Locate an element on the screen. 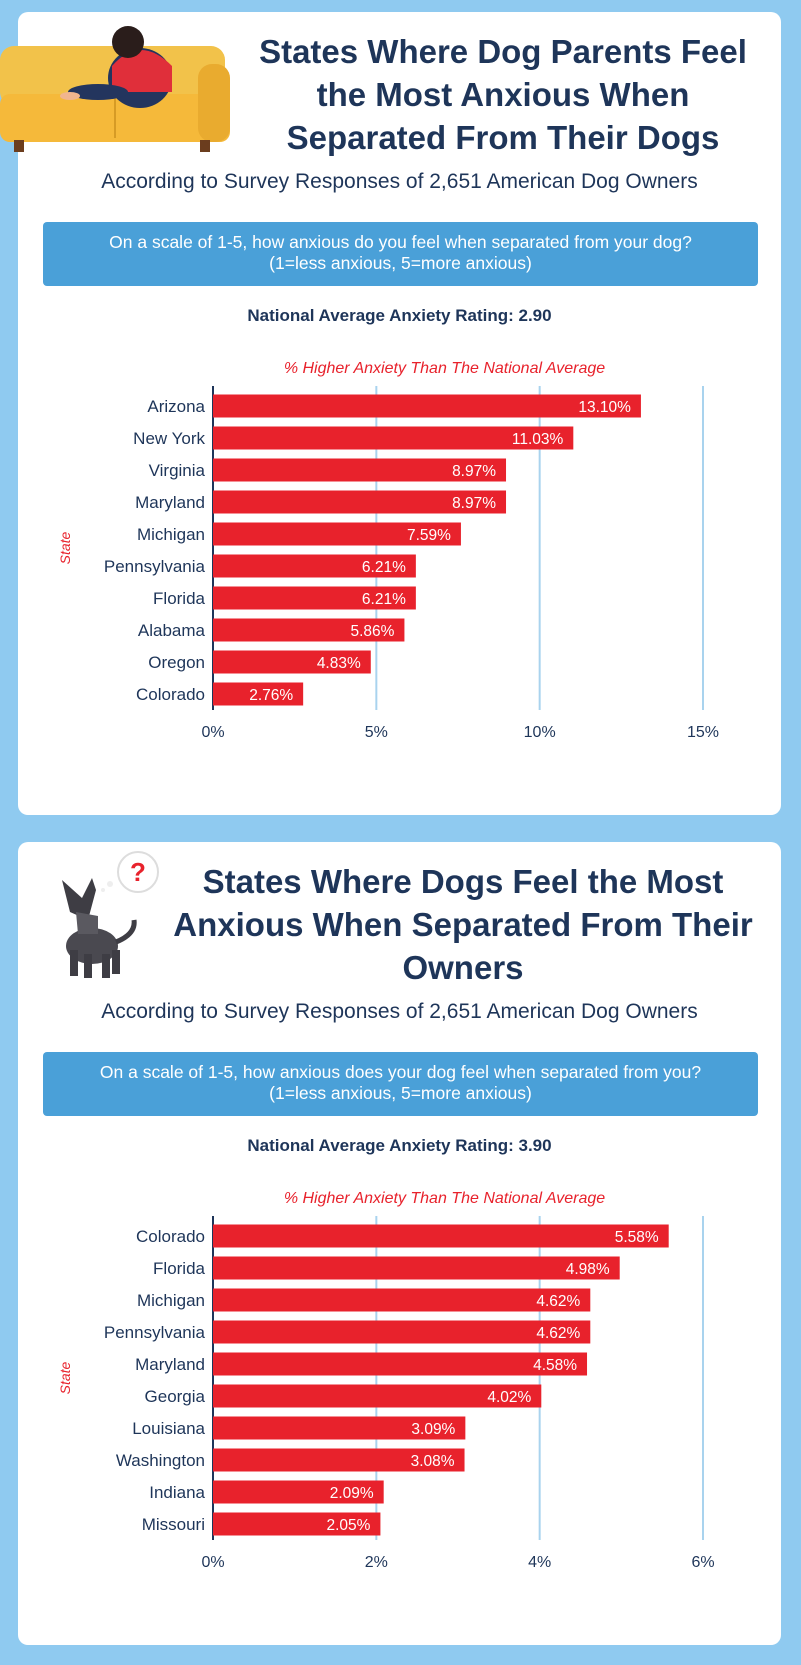 Image resolution: width=801 pixels, height=1665 pixels. category-label: Washington is located at coordinates (160, 1460).